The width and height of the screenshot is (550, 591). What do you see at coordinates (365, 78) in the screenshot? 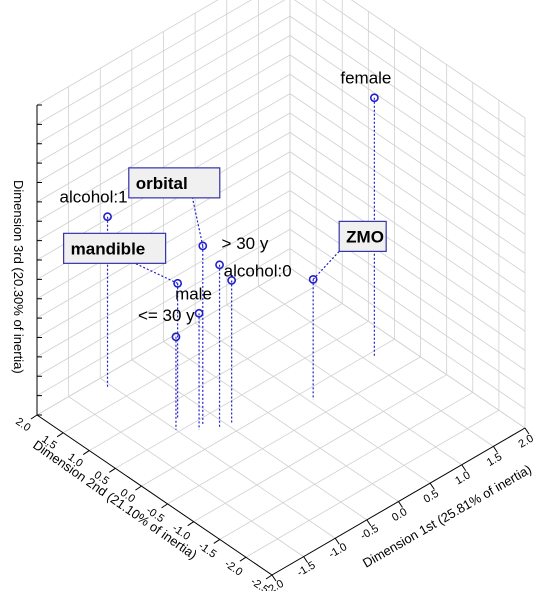
I see `point-label-female: female` at bounding box center [365, 78].